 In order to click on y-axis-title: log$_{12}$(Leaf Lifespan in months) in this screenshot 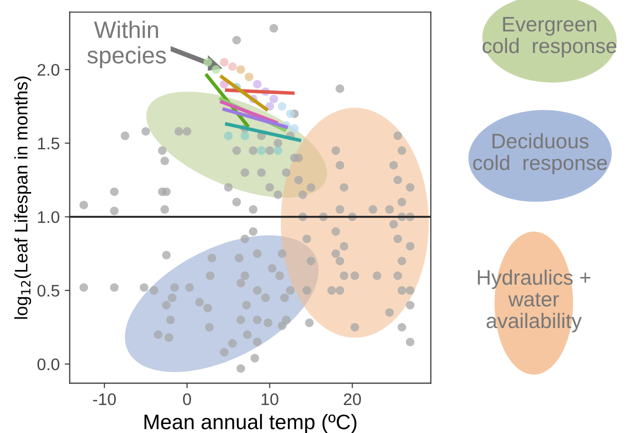, I will do `click(23, 197)`.